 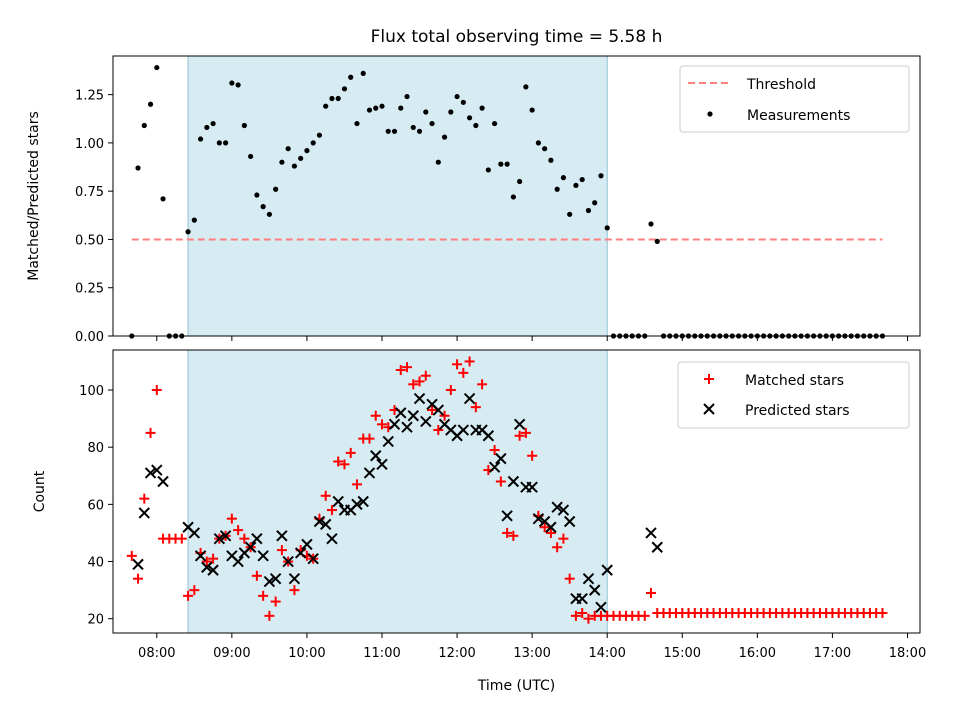 What do you see at coordinates (95, 505) in the screenshot?
I see `bottom-y-tick-label: 60` at bounding box center [95, 505].